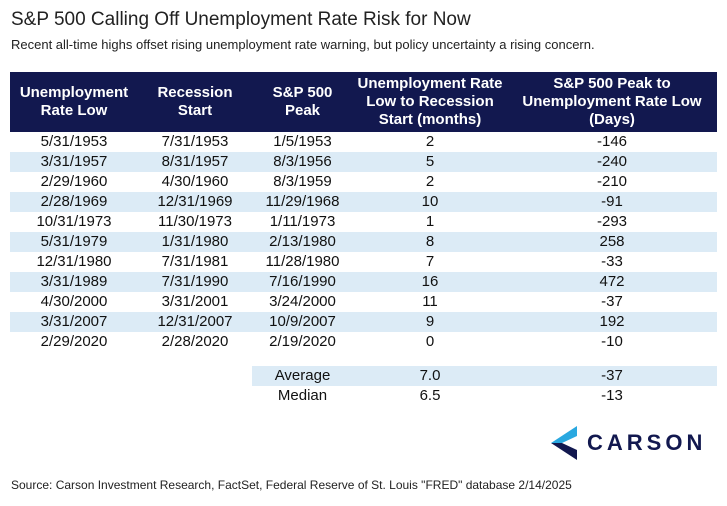 The height and width of the screenshot is (506, 727). I want to click on cell-months: 7, so click(430, 261).